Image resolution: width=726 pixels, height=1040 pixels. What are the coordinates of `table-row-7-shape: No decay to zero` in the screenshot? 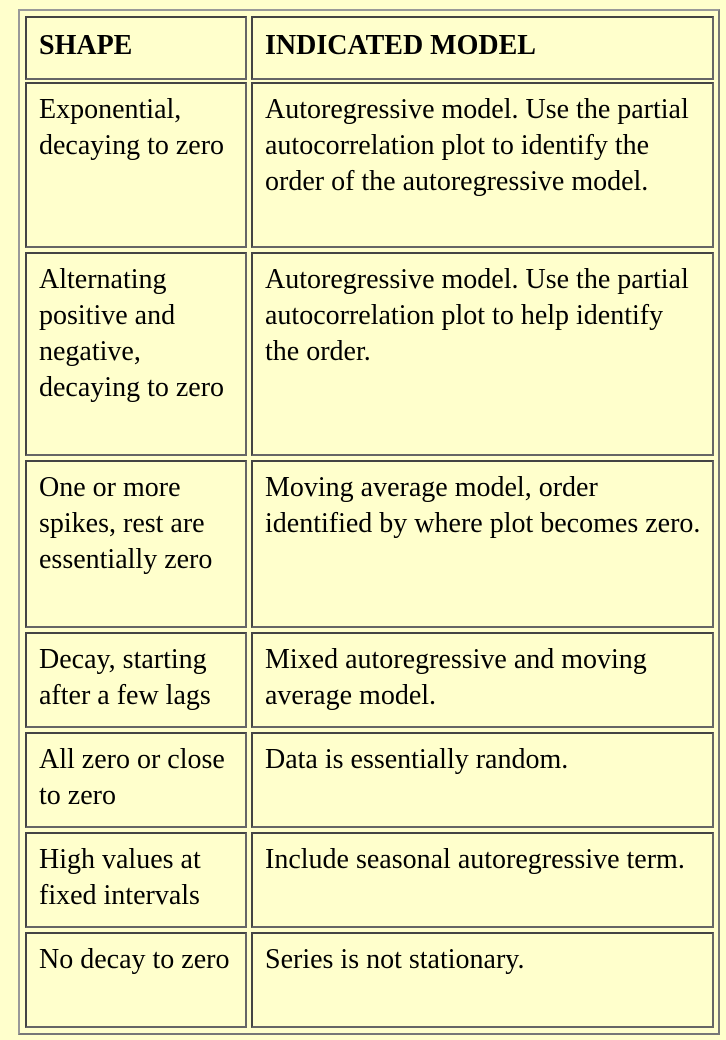 It's located at (136, 980).